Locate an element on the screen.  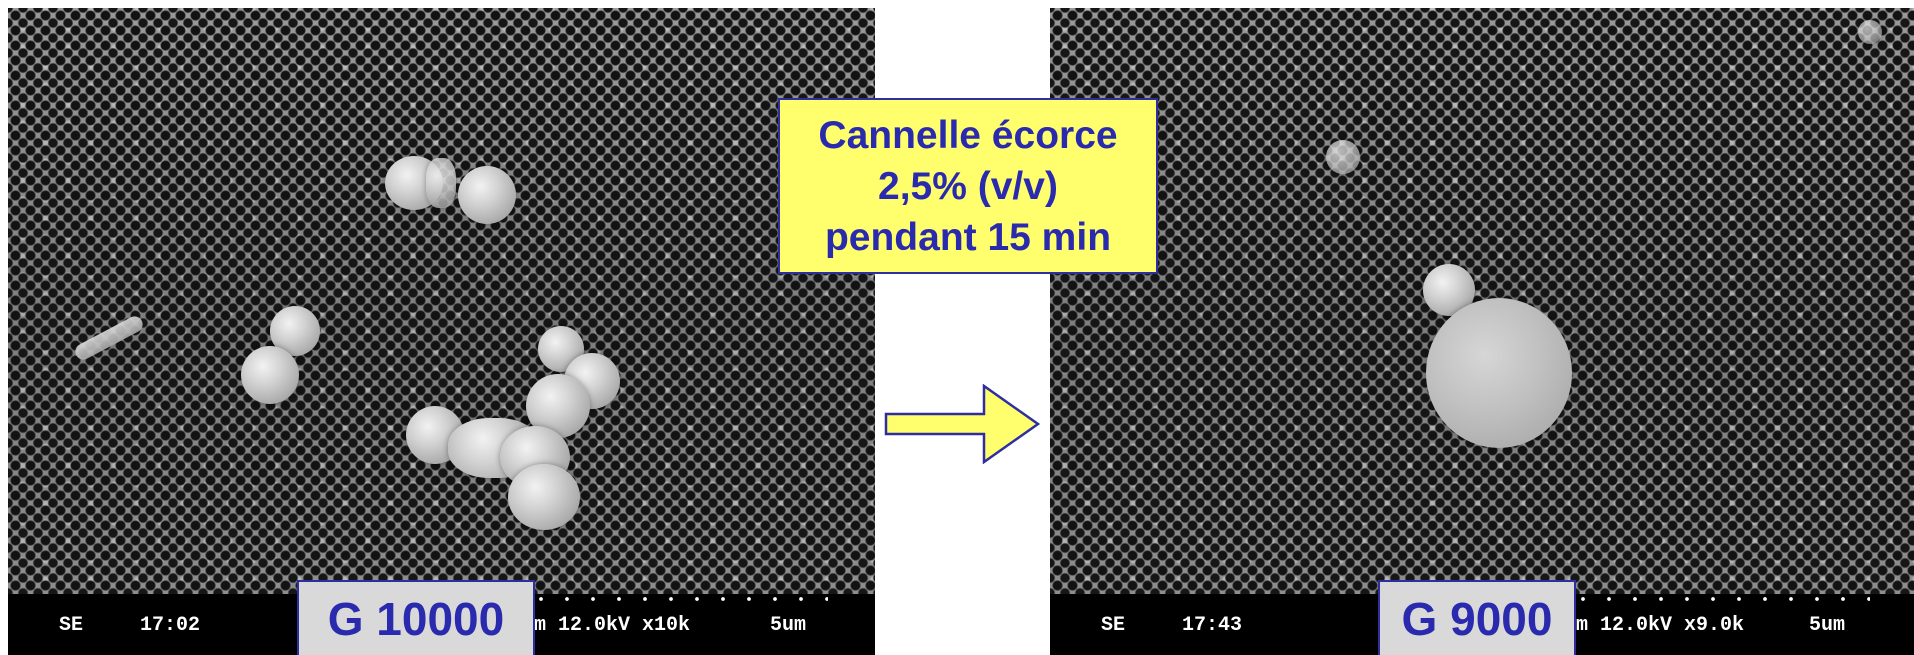
large-particle is located at coordinates (1499, 373).